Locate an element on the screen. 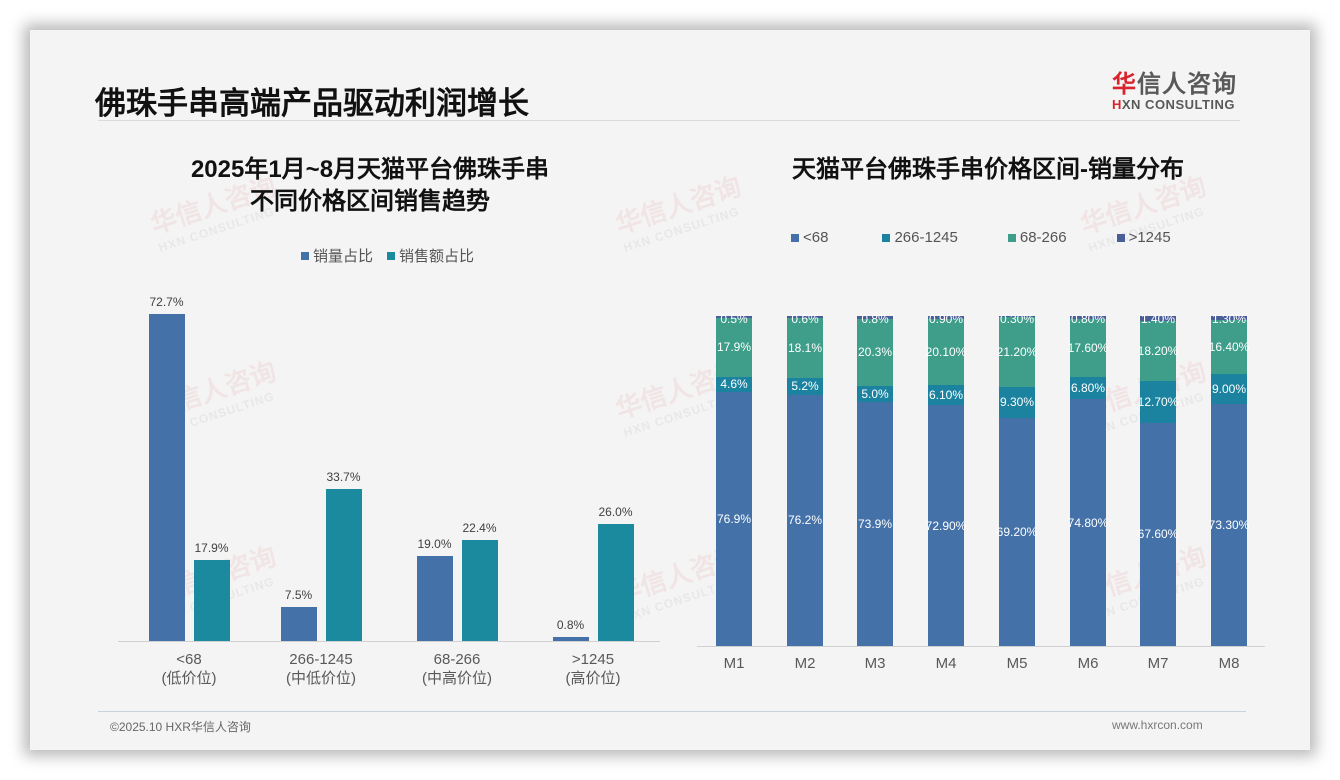  segment-value-label: 5.0% is located at coordinates (875, 393).